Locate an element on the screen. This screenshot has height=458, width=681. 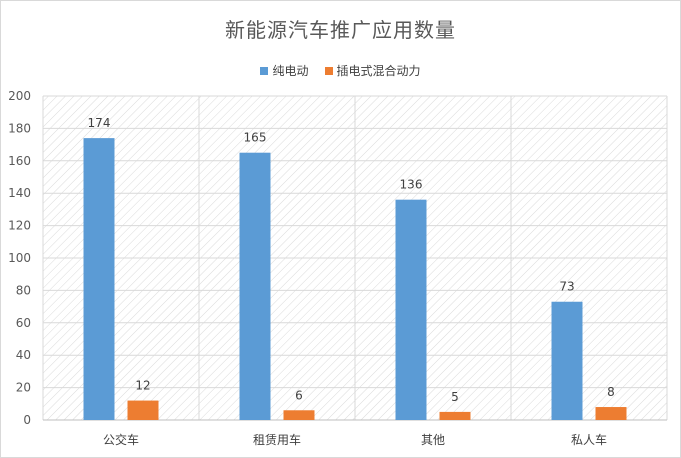
y-tick-label: 160 is located at coordinates (19, 161).